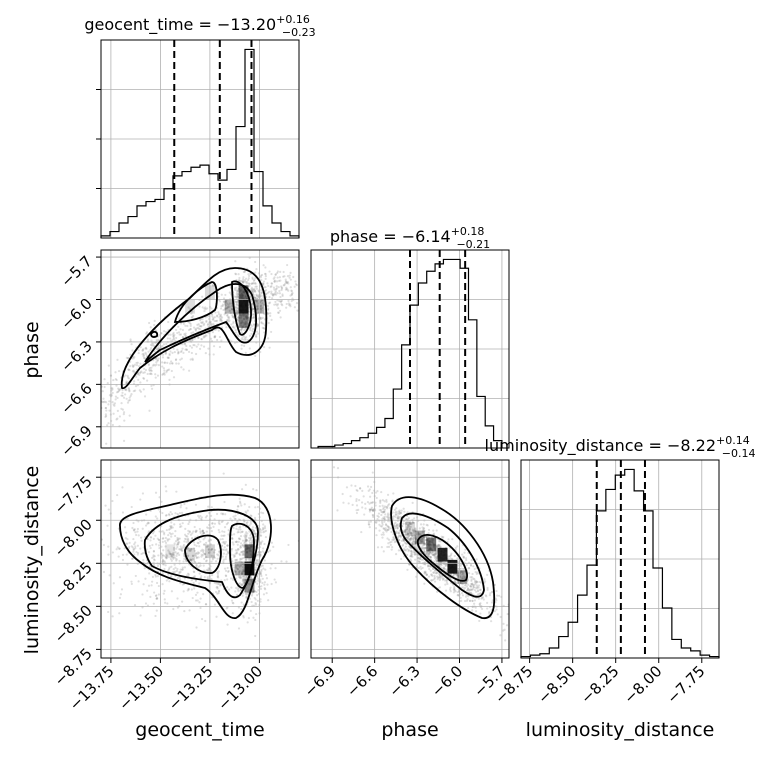 The width and height of the screenshot is (760, 760). What do you see at coordinates (154, 334) in the screenshot?
I see `contour-phase-vs-geocent-time-small` at bounding box center [154, 334].